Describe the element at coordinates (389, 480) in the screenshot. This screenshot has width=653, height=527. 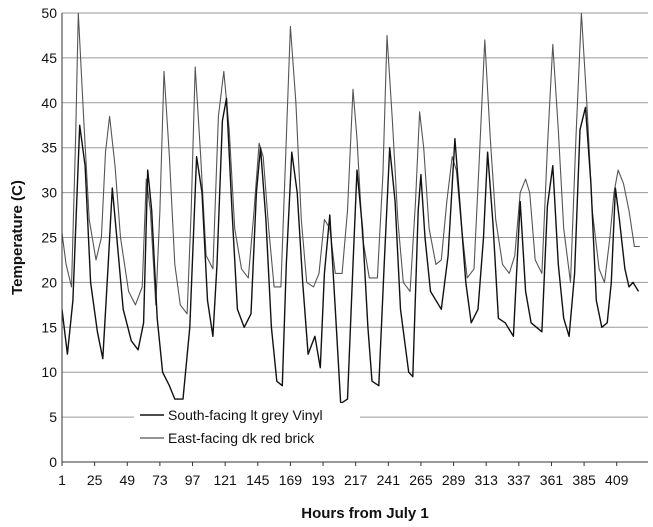
I see `x-tick-label: 241` at that location.